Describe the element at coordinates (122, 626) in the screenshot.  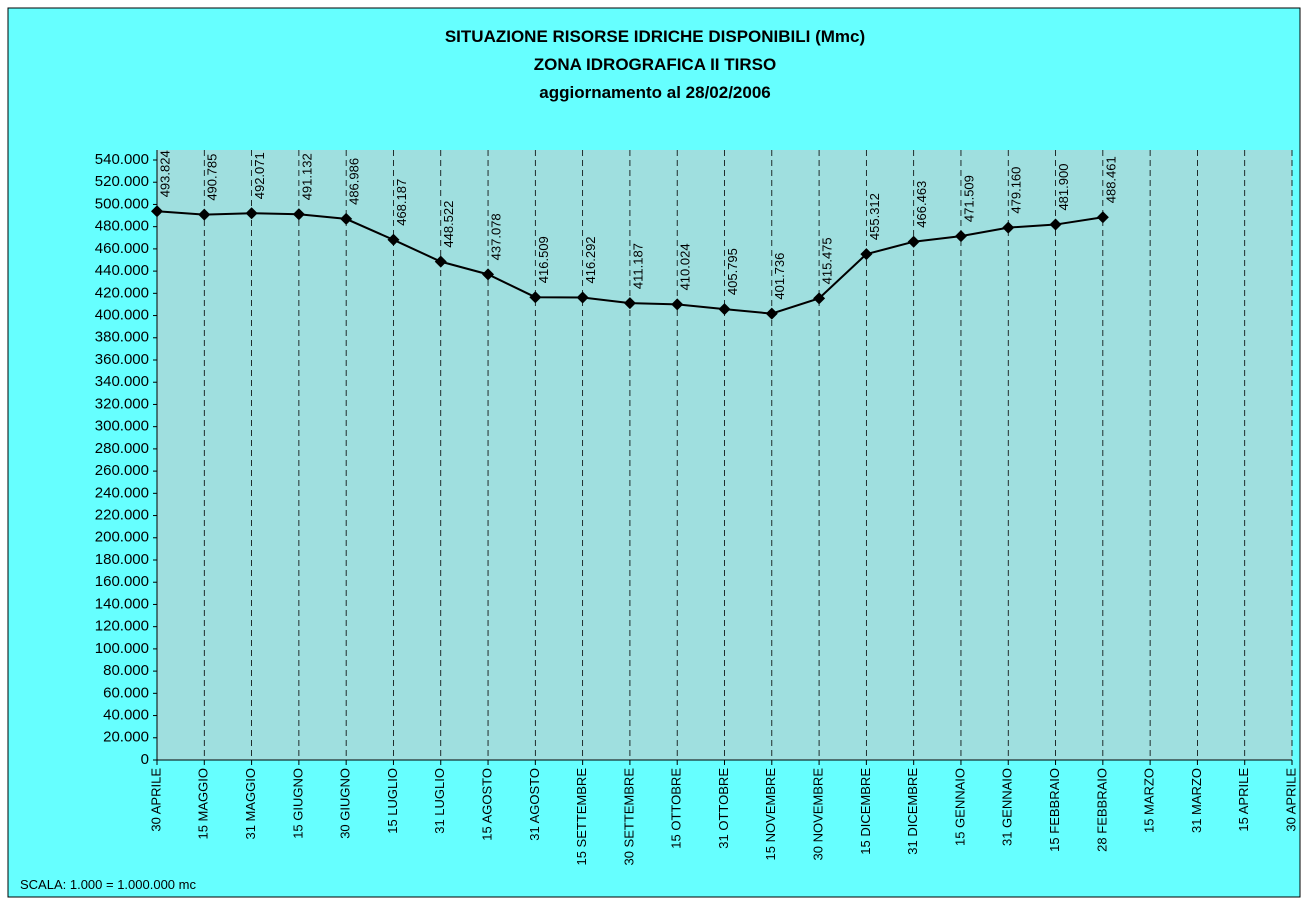
I see `y-tick-label: 120.000` at that location.